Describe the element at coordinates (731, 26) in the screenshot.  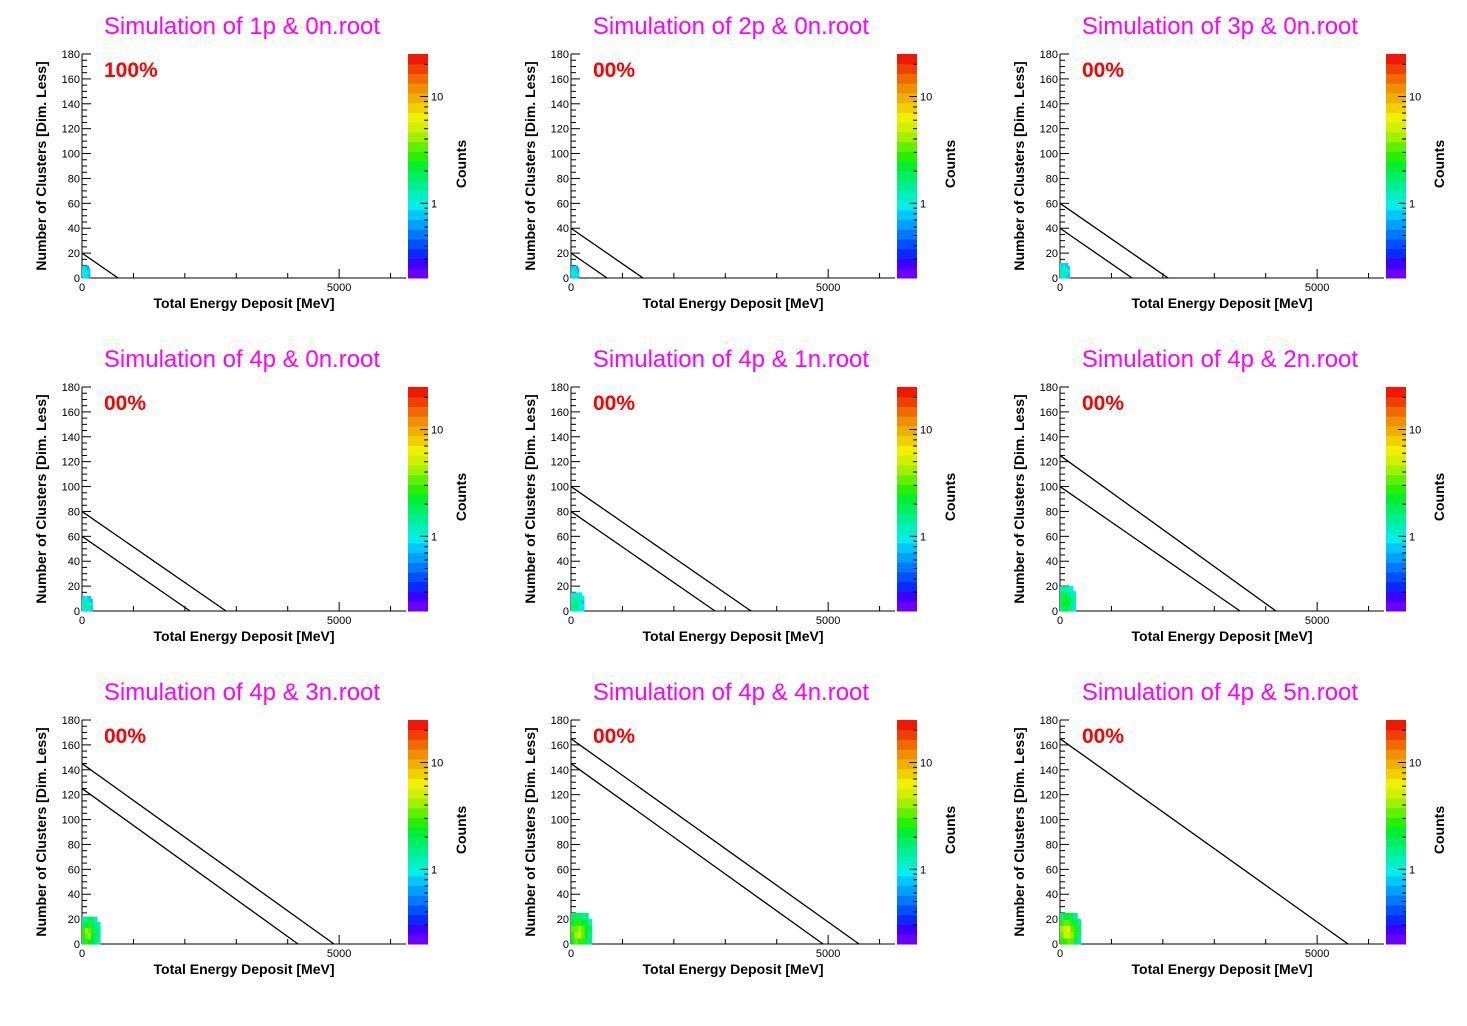
I see `chart-title: Simulation of 2p & 0n.root` at that location.